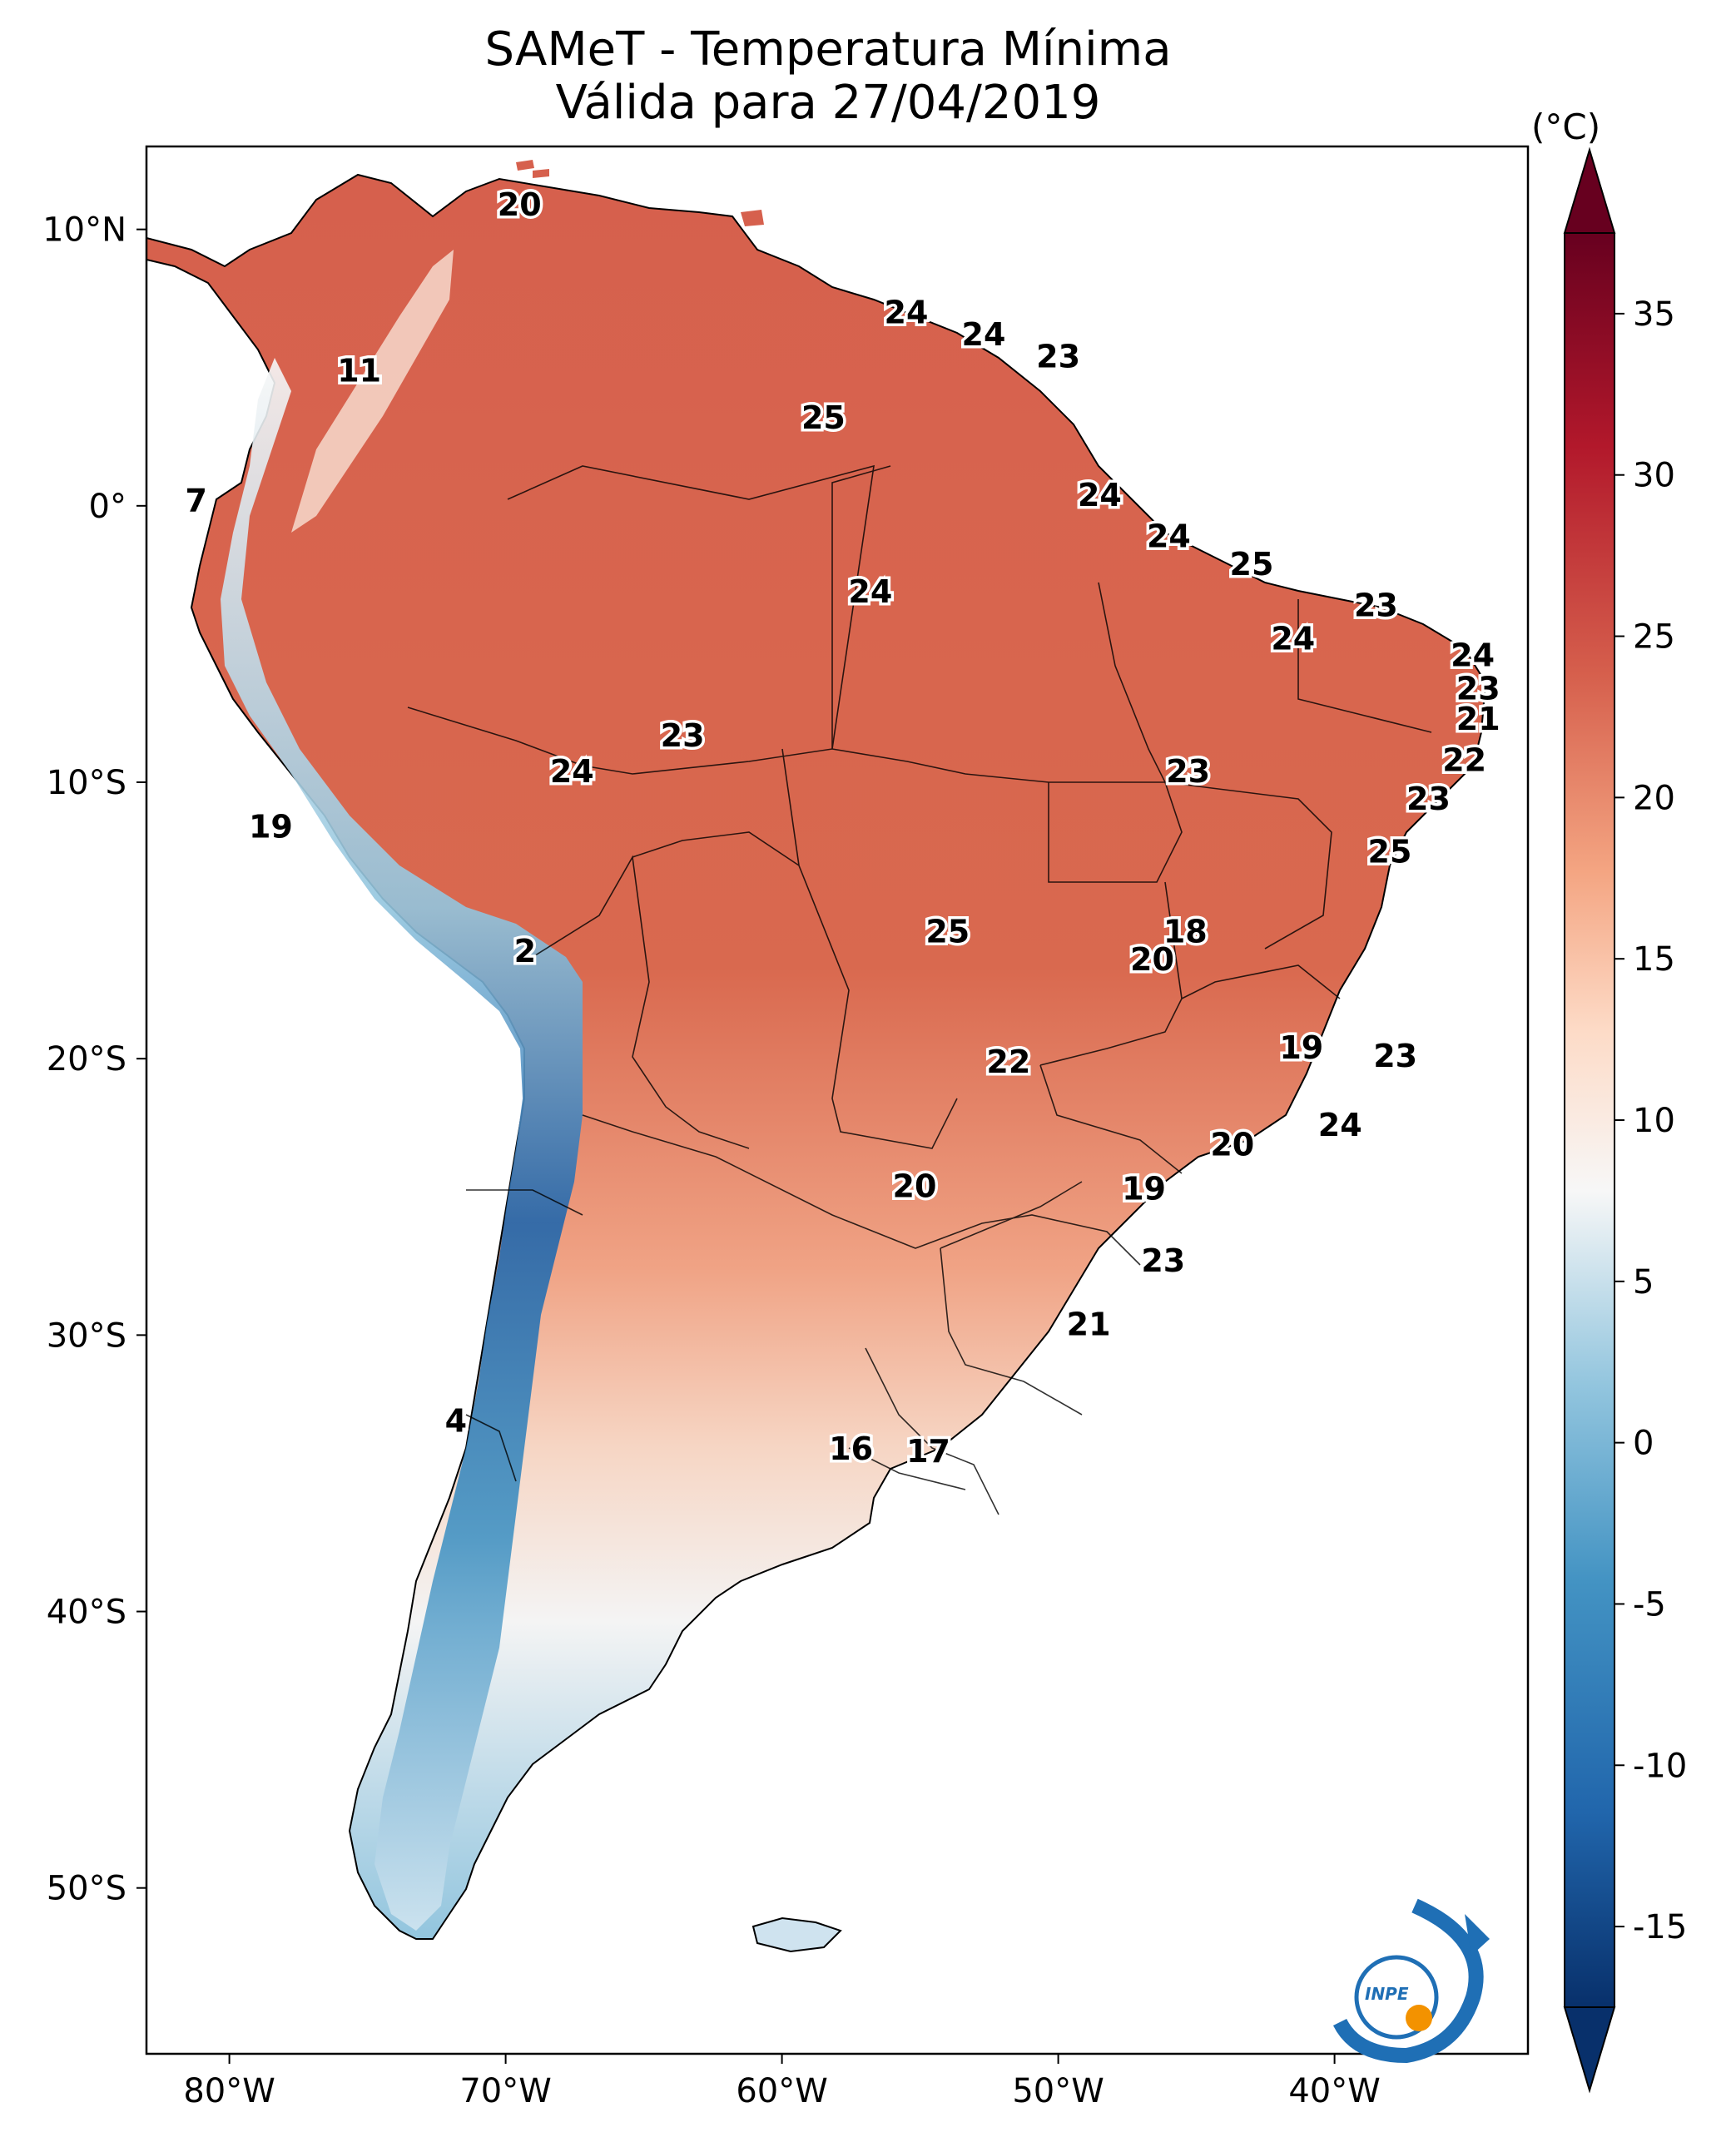 The width and height of the screenshot is (1736, 2152). I want to click on map-title-line-2: Válida para 27/04/2019, so click(828, 103).